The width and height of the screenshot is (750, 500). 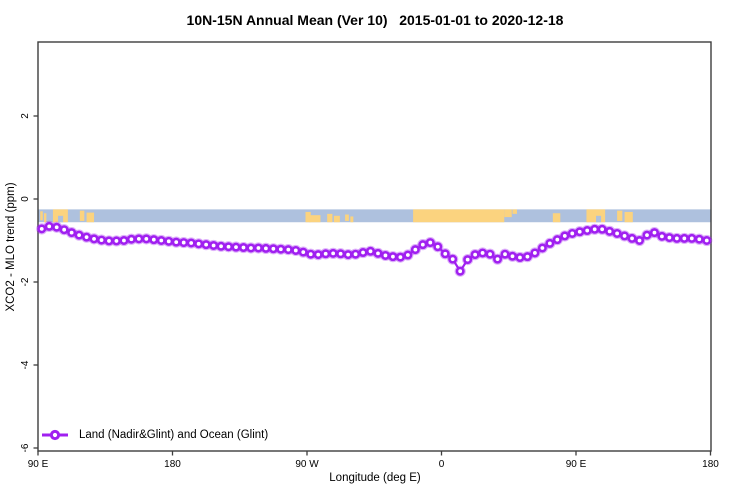 What do you see at coordinates (25, 116) in the screenshot?
I see `y-tick-label: 2` at bounding box center [25, 116].